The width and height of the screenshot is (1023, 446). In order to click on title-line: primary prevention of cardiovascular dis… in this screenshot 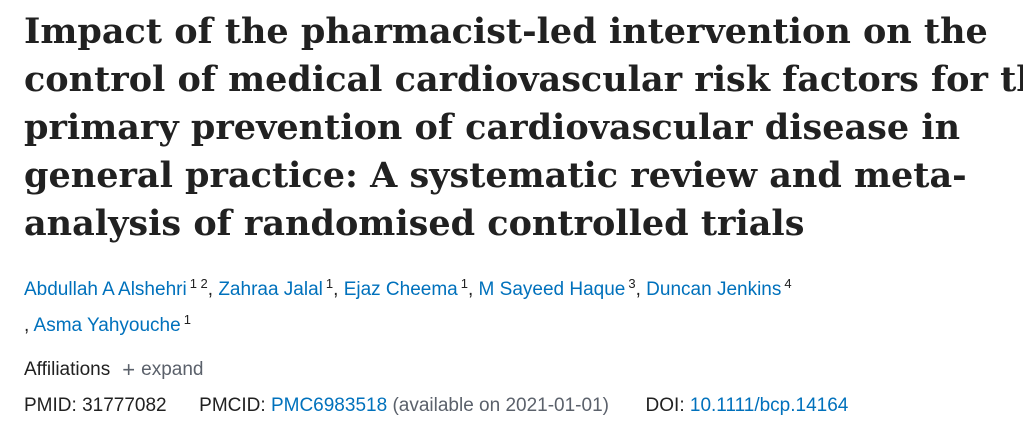, I will do `click(492, 127)`.